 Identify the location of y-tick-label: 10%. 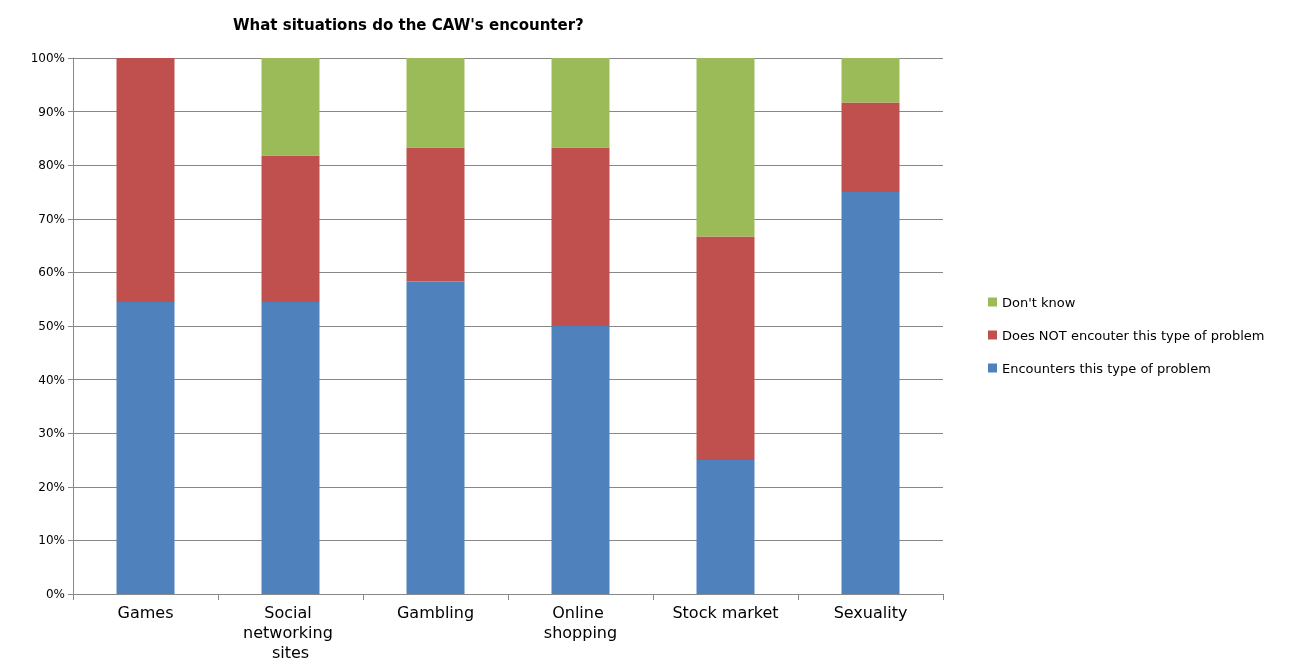
(51, 540).